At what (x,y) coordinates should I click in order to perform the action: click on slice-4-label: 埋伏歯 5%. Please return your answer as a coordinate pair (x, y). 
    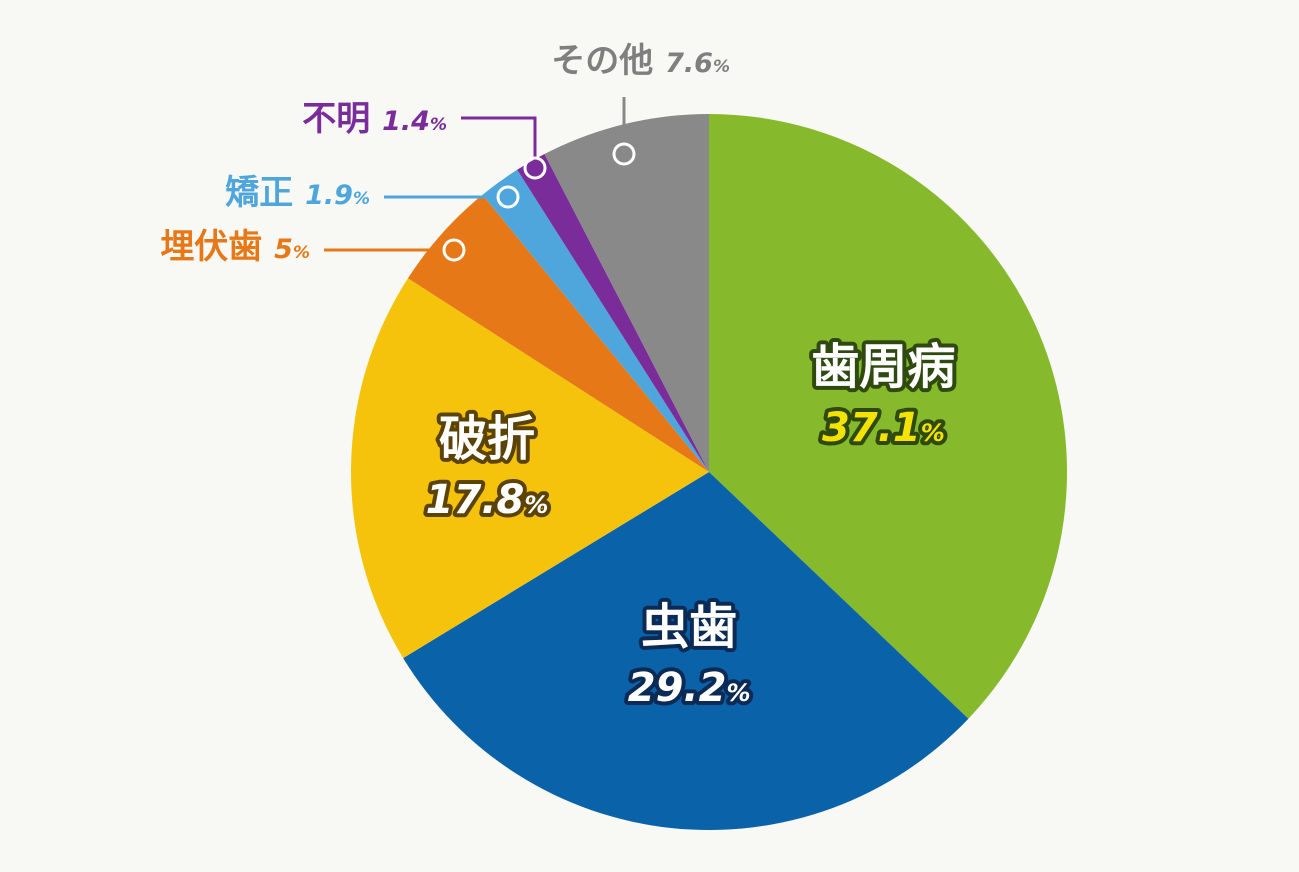
    Looking at the image, I should click on (235, 247).